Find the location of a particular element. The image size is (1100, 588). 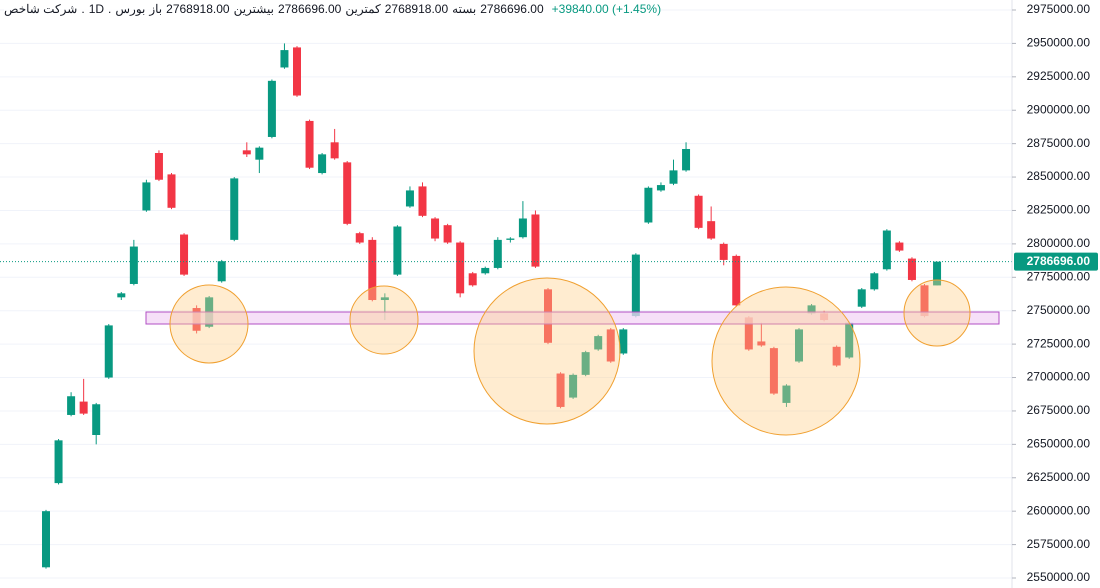

change: +39840.00 (+1.45%) is located at coordinates (606, 9).